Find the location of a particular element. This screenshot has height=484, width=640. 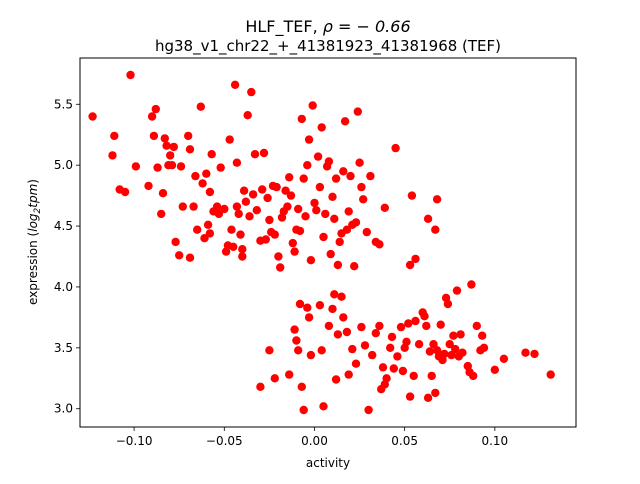

y-axis-label: expression (log2tpm) is located at coordinates (34, 242).